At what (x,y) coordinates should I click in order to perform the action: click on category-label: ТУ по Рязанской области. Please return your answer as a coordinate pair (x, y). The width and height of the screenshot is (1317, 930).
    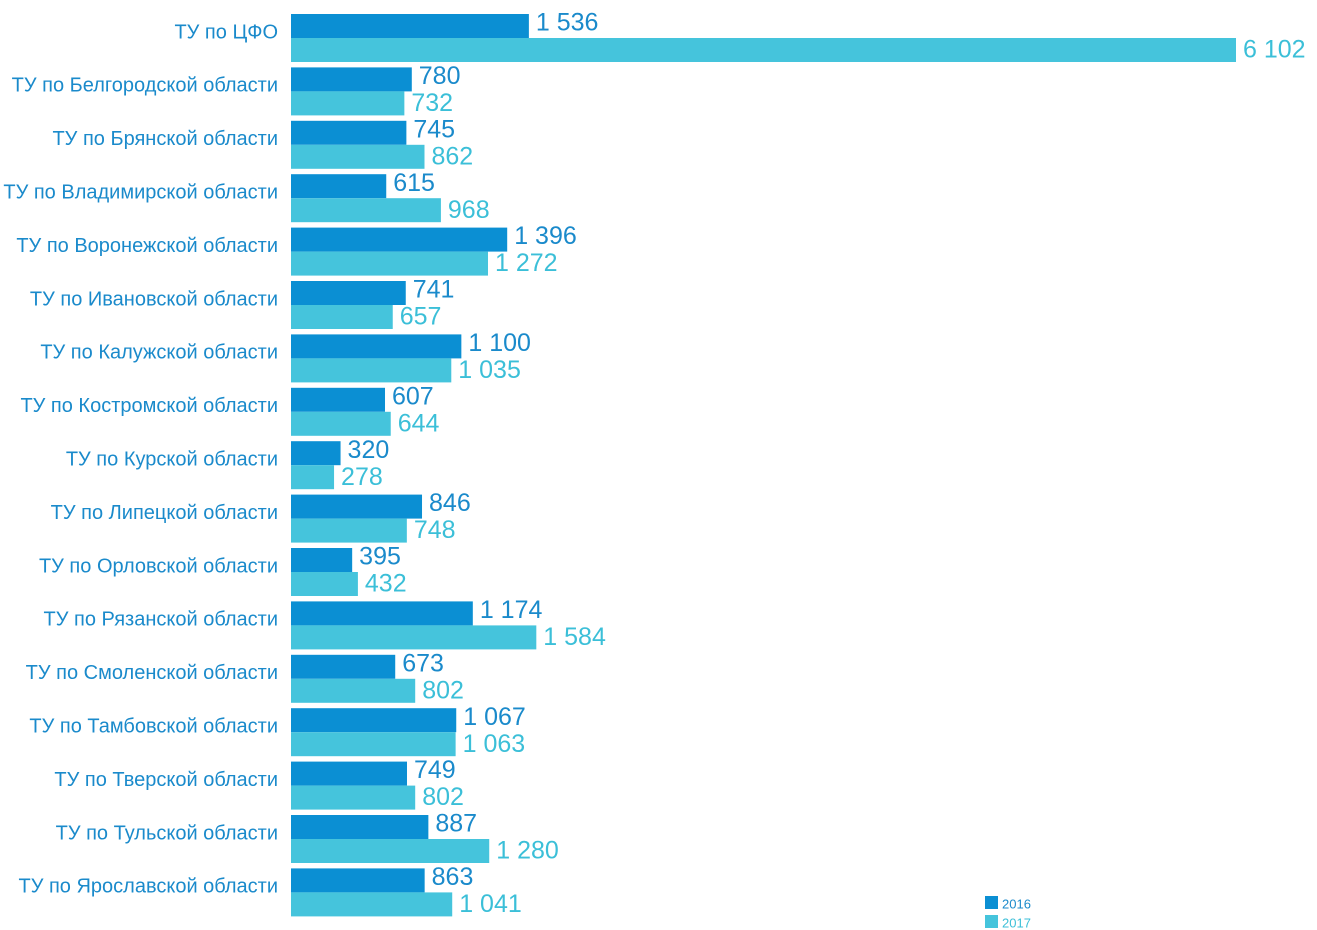
    Looking at the image, I should click on (161, 620).